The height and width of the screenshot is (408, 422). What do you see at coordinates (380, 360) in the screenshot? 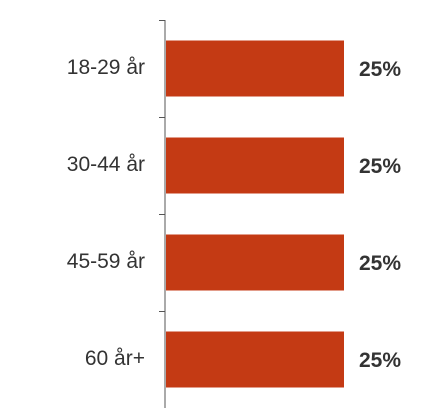
I see `value-label-3: 25%` at bounding box center [380, 360].